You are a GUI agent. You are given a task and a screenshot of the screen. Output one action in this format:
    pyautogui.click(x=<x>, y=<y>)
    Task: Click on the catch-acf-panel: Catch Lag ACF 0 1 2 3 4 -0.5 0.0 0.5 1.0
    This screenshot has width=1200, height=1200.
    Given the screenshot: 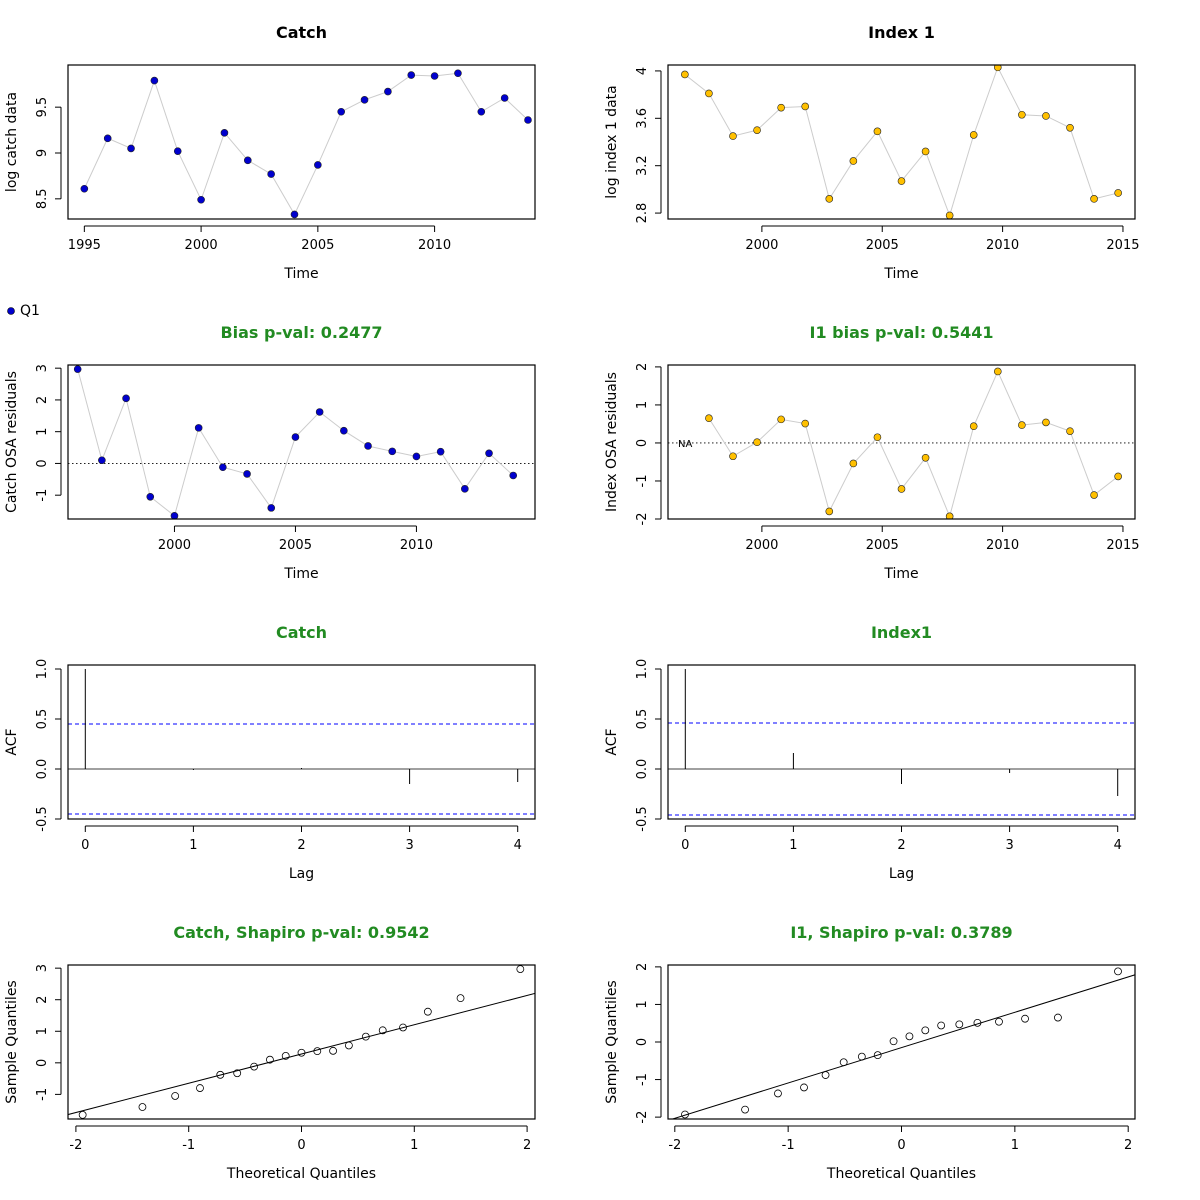 What is the action you would take?
    pyautogui.click(x=270, y=752)
    